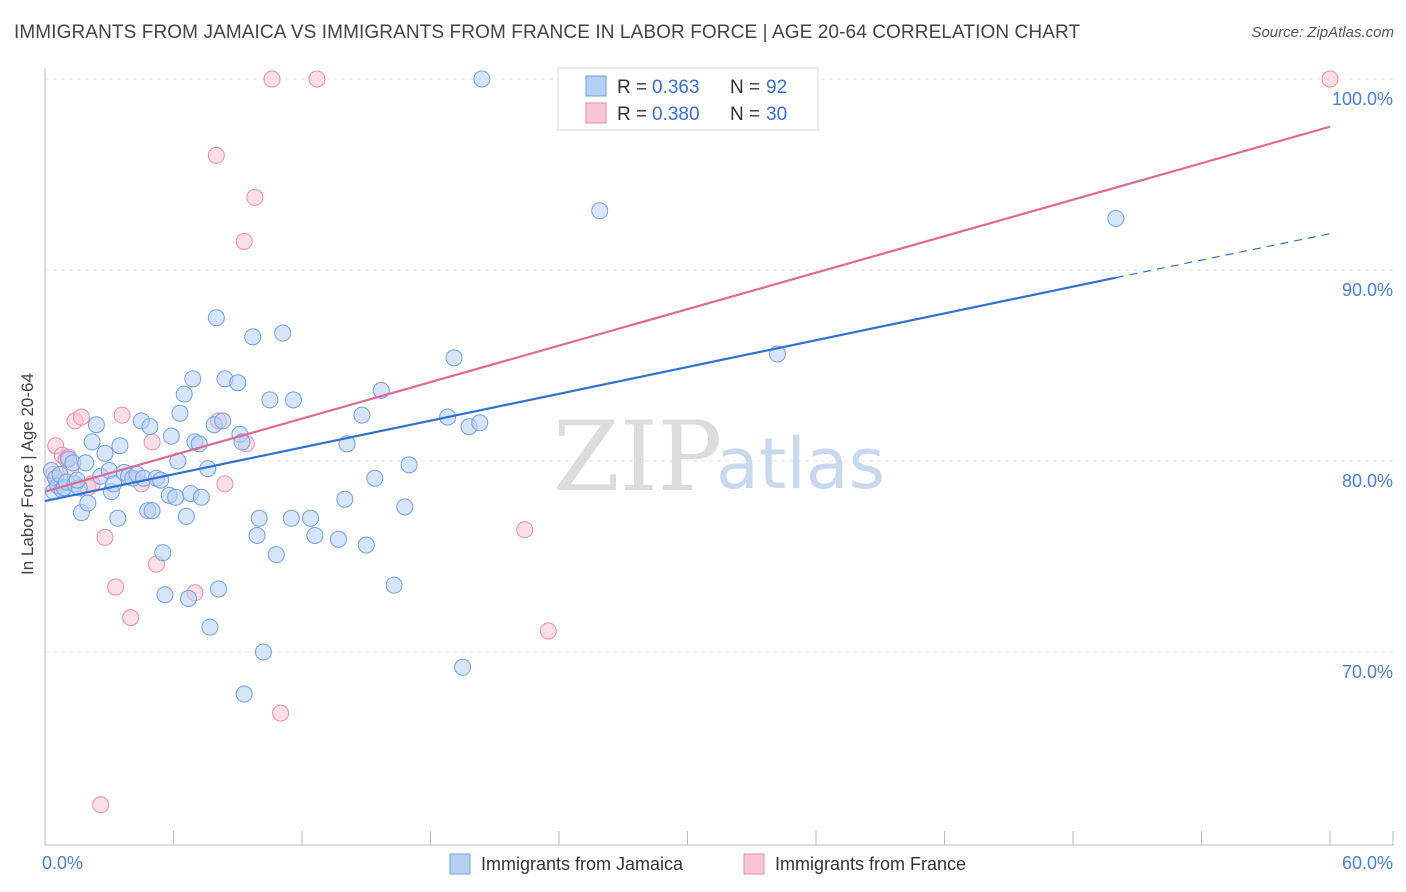 This screenshot has height=892, width=1406. Describe the element at coordinates (800, 464) in the screenshot. I see `watermark-atlas: atlas` at that location.